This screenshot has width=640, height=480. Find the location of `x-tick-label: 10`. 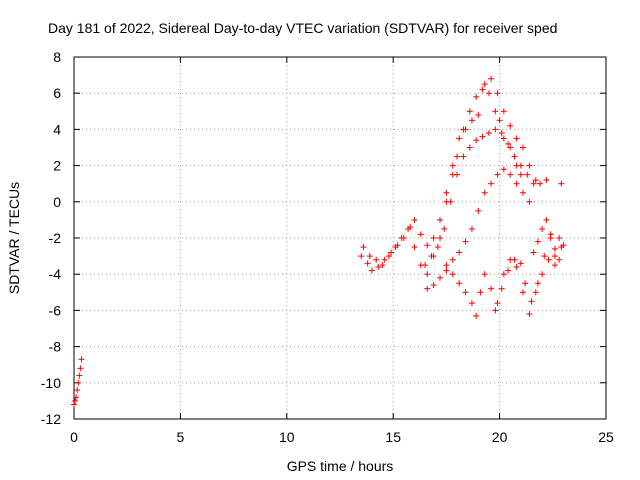

x-tick-label: 10 is located at coordinates (287, 437).